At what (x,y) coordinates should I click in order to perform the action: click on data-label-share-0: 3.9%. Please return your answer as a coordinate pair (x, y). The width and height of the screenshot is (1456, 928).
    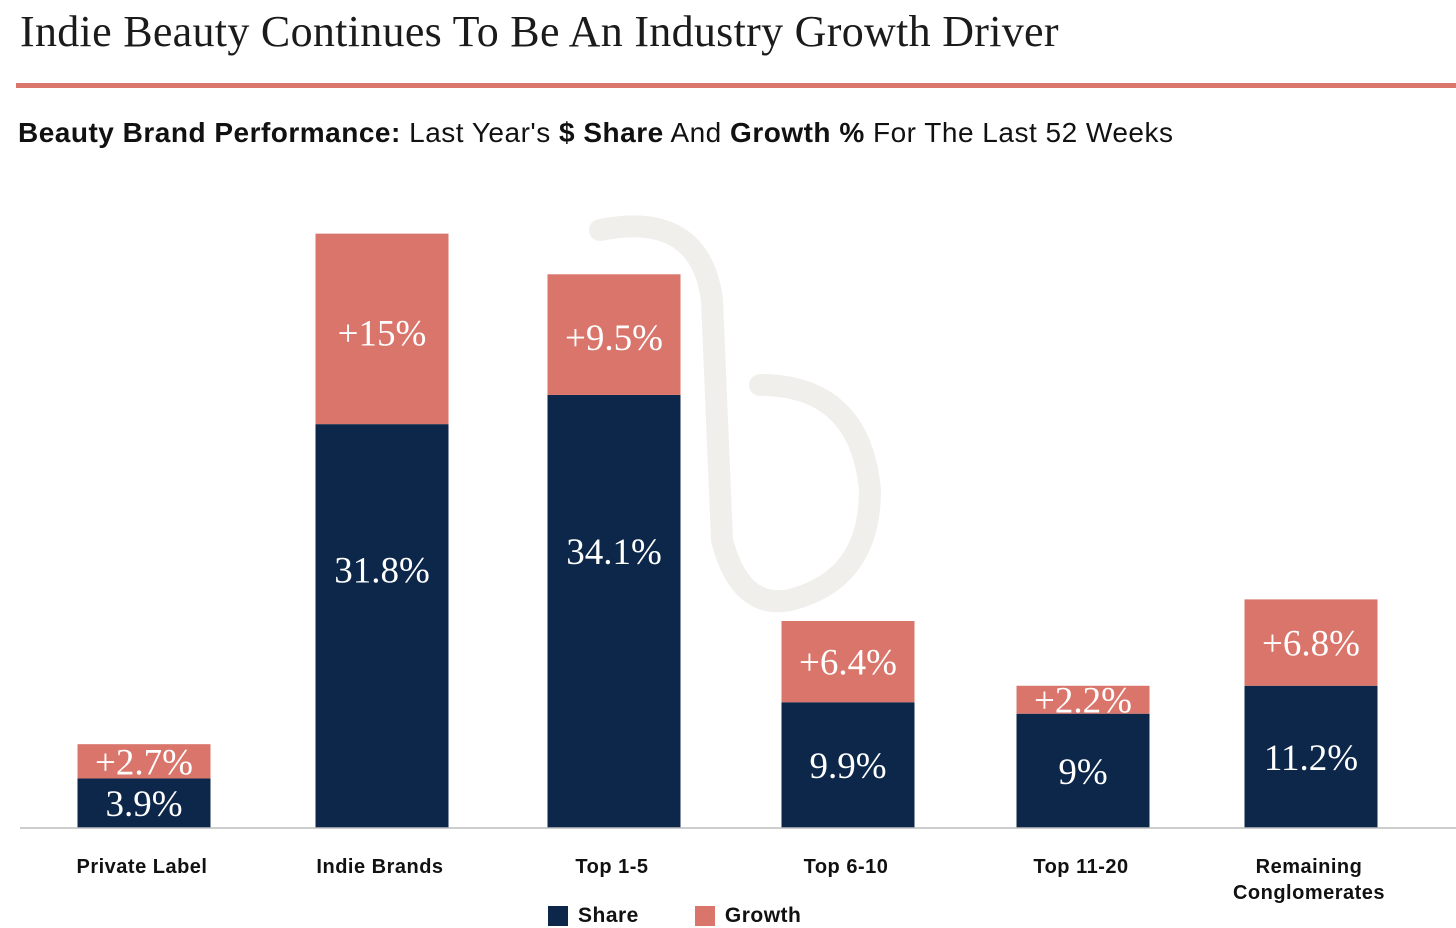
    Looking at the image, I should click on (143, 804).